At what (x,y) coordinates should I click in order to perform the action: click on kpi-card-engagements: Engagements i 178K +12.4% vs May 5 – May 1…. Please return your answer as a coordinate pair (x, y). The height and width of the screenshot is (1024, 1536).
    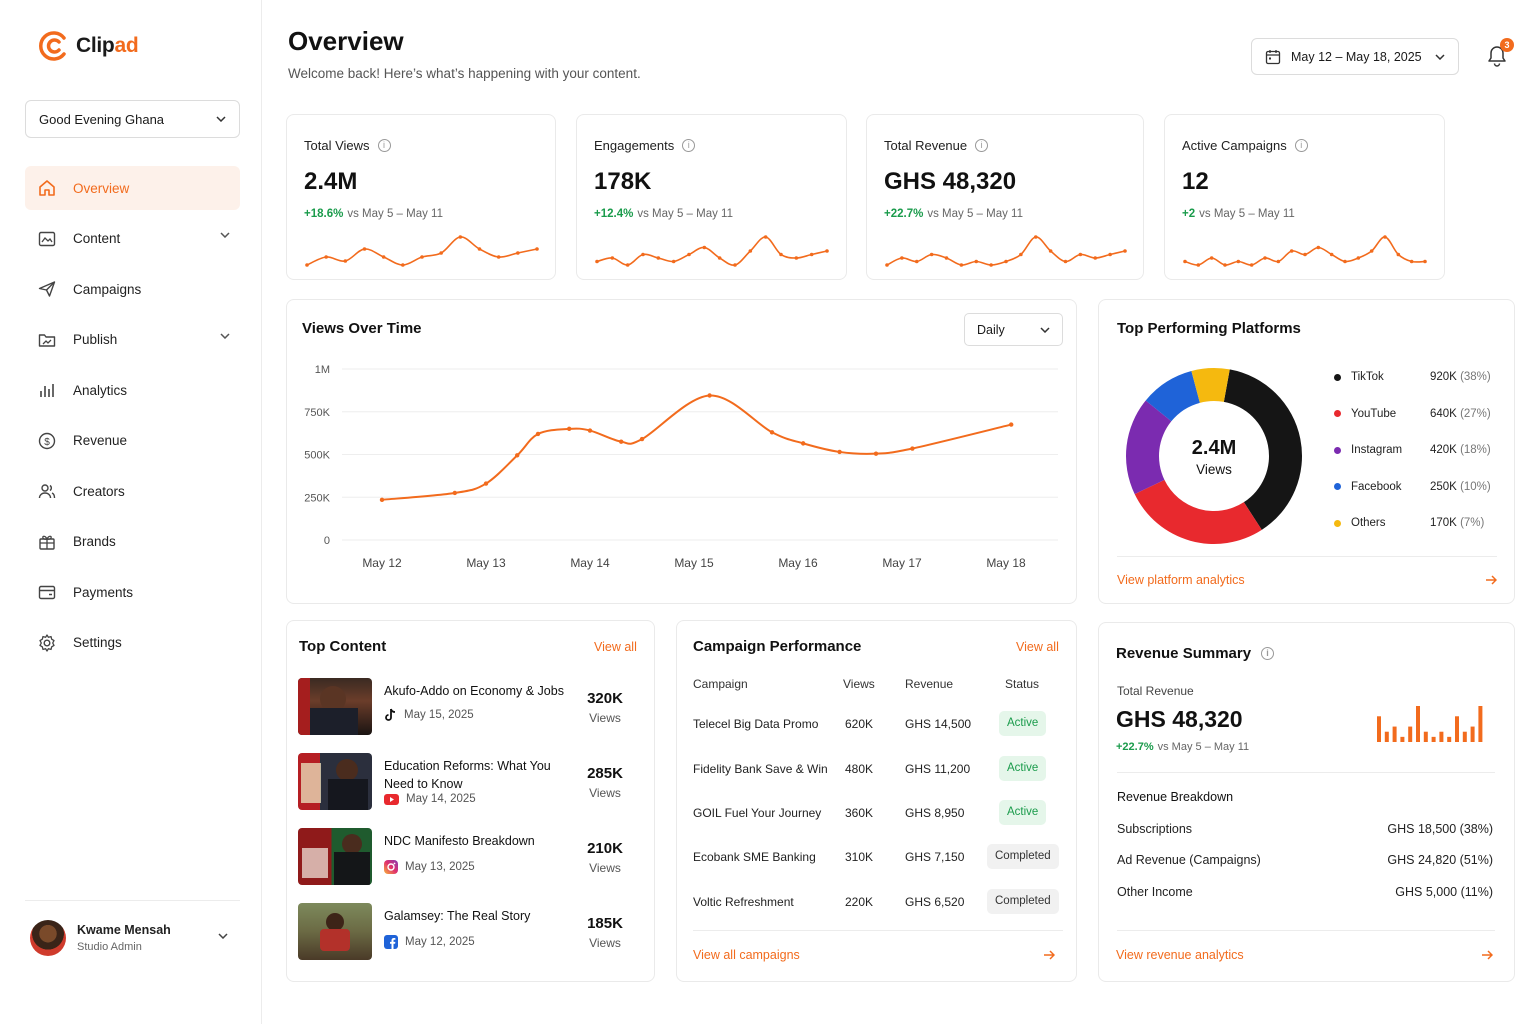
    Looking at the image, I should click on (711, 197).